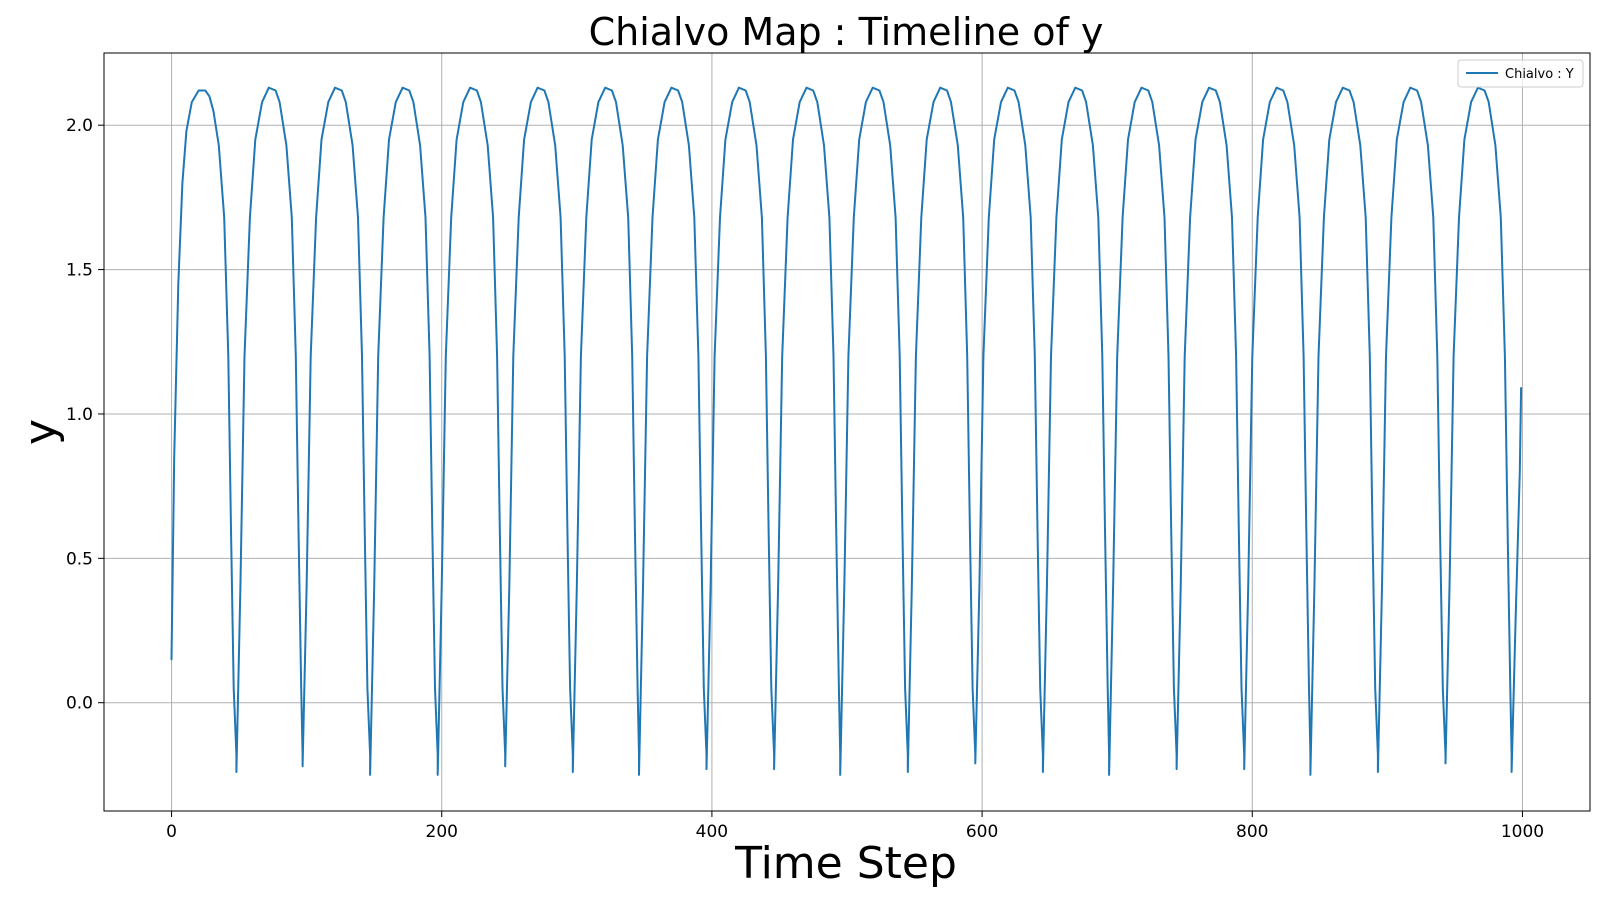 The image size is (1600, 900). I want to click on chart-title: Chialvo Map : Timeline of y, so click(846, 32).